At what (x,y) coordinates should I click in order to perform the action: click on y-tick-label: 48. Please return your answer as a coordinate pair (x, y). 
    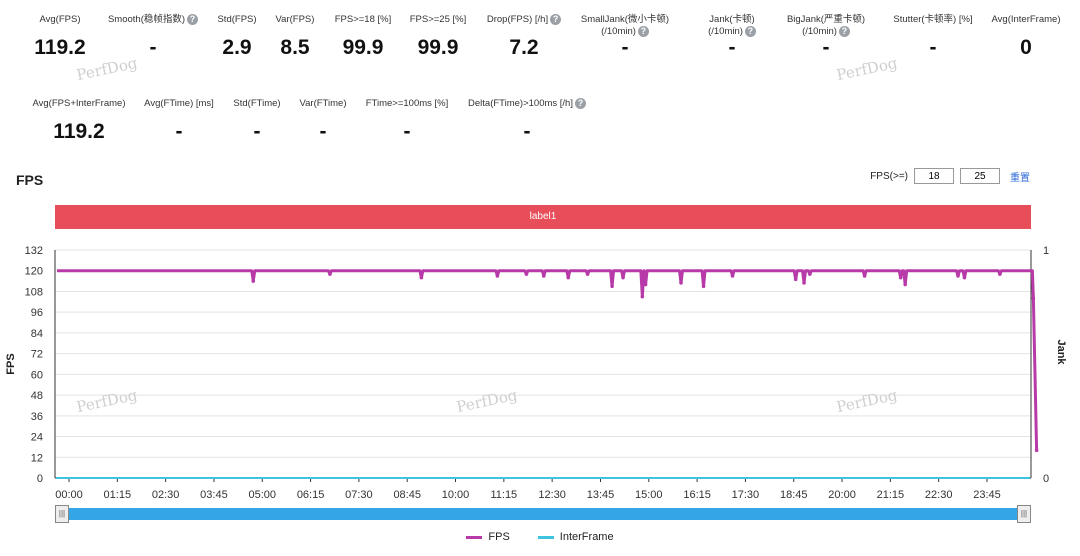
    Looking at the image, I should click on (37, 396).